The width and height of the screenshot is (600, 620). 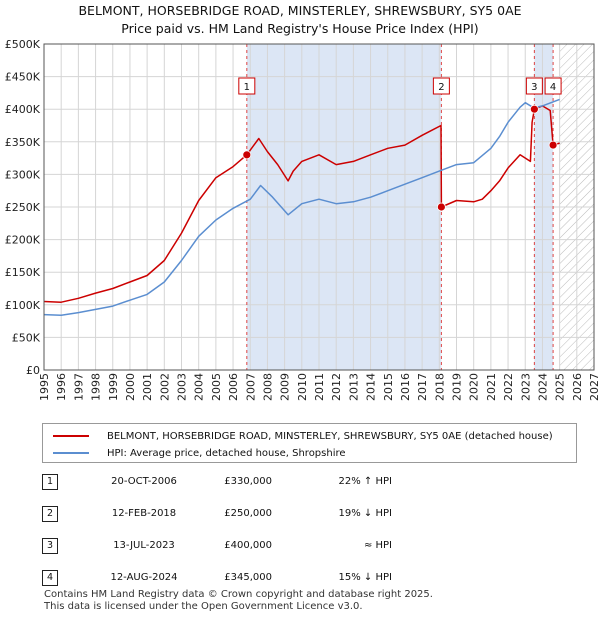 I want to click on table-row: 4 12-AUG-2024 £345,000 15% ↓ HPI, so click(x=312, y=579).